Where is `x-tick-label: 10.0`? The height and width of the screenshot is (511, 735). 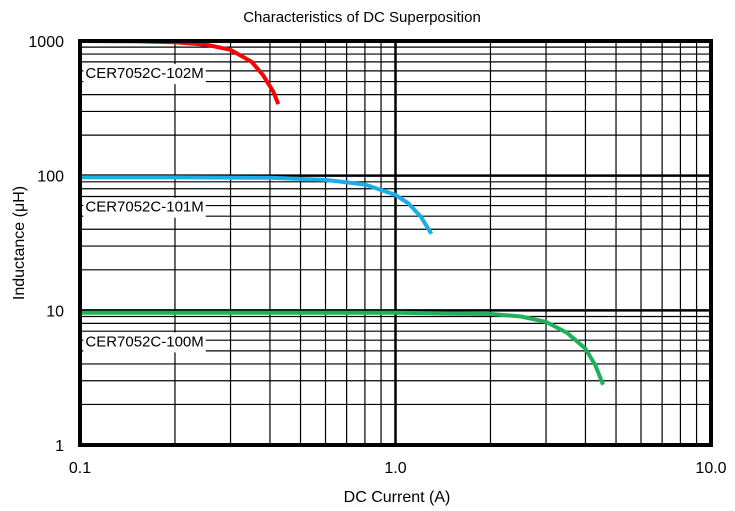
x-tick-label: 10.0 is located at coordinates (710, 468).